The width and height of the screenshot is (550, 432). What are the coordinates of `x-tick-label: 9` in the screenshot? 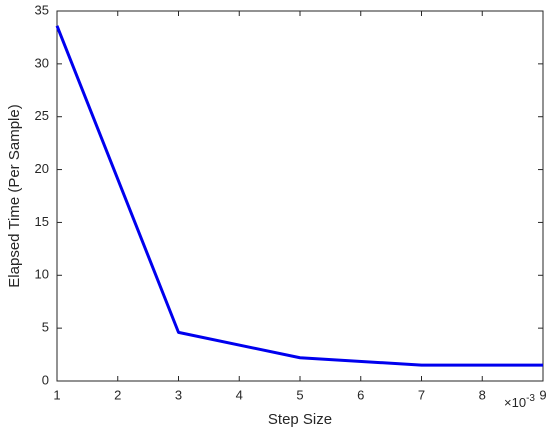 It's located at (542, 394).